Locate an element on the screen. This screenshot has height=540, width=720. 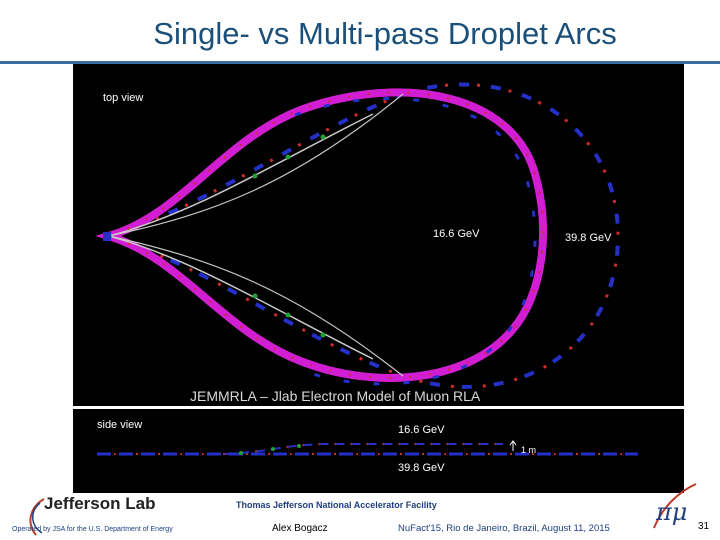
side-view-diagram is located at coordinates (367, 448).